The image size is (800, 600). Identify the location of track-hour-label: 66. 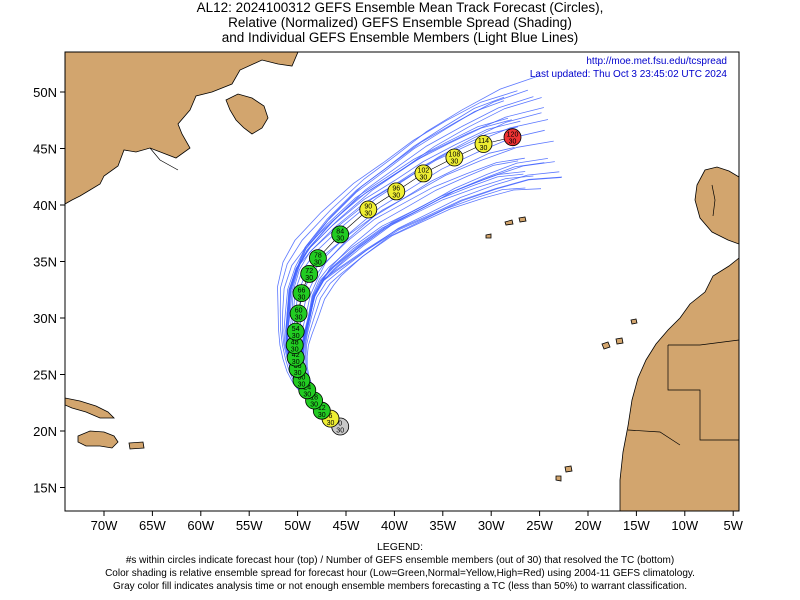
(302, 290).